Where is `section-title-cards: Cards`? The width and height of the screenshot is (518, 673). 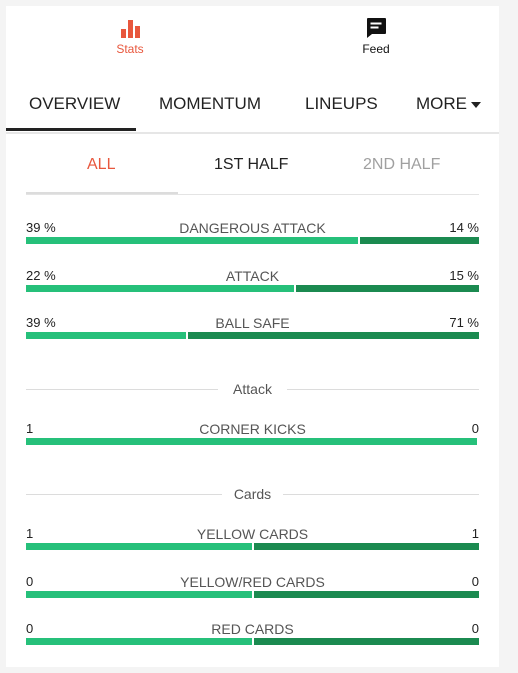
section-title-cards: Cards is located at coordinates (252, 494).